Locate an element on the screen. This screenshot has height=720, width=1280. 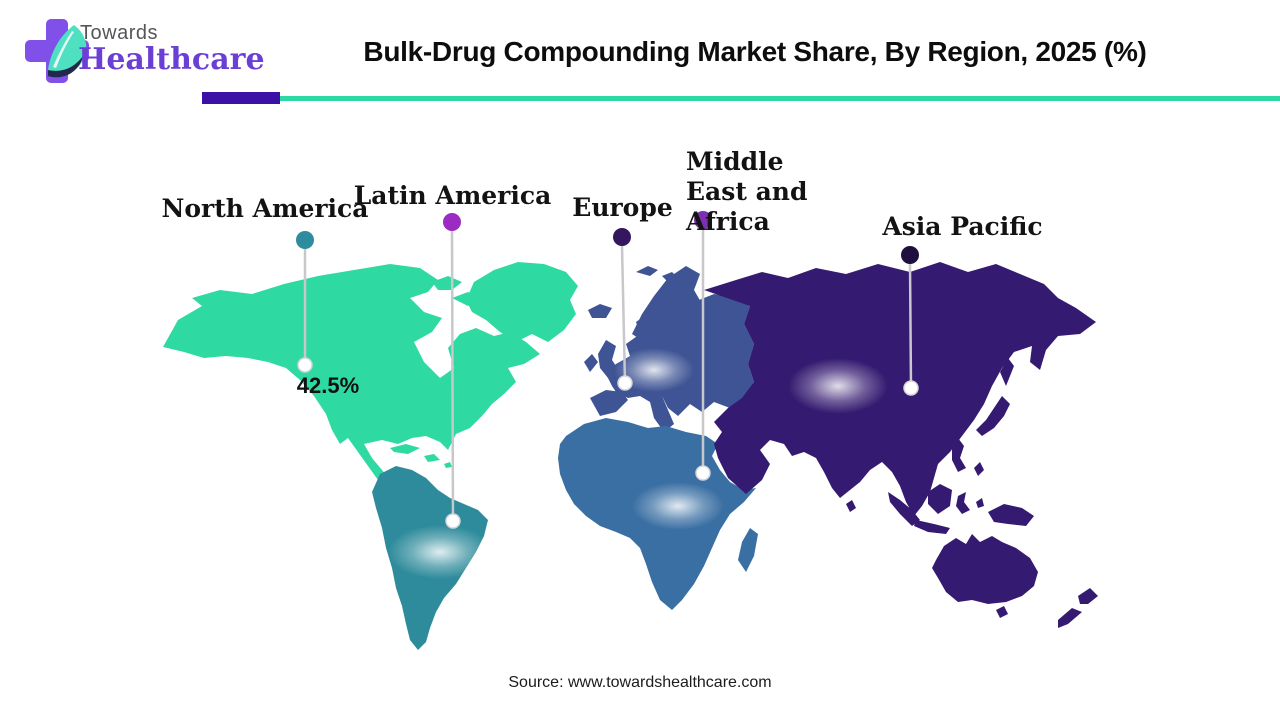
towards-healthcare-logo is located at coordinates (57, 51).